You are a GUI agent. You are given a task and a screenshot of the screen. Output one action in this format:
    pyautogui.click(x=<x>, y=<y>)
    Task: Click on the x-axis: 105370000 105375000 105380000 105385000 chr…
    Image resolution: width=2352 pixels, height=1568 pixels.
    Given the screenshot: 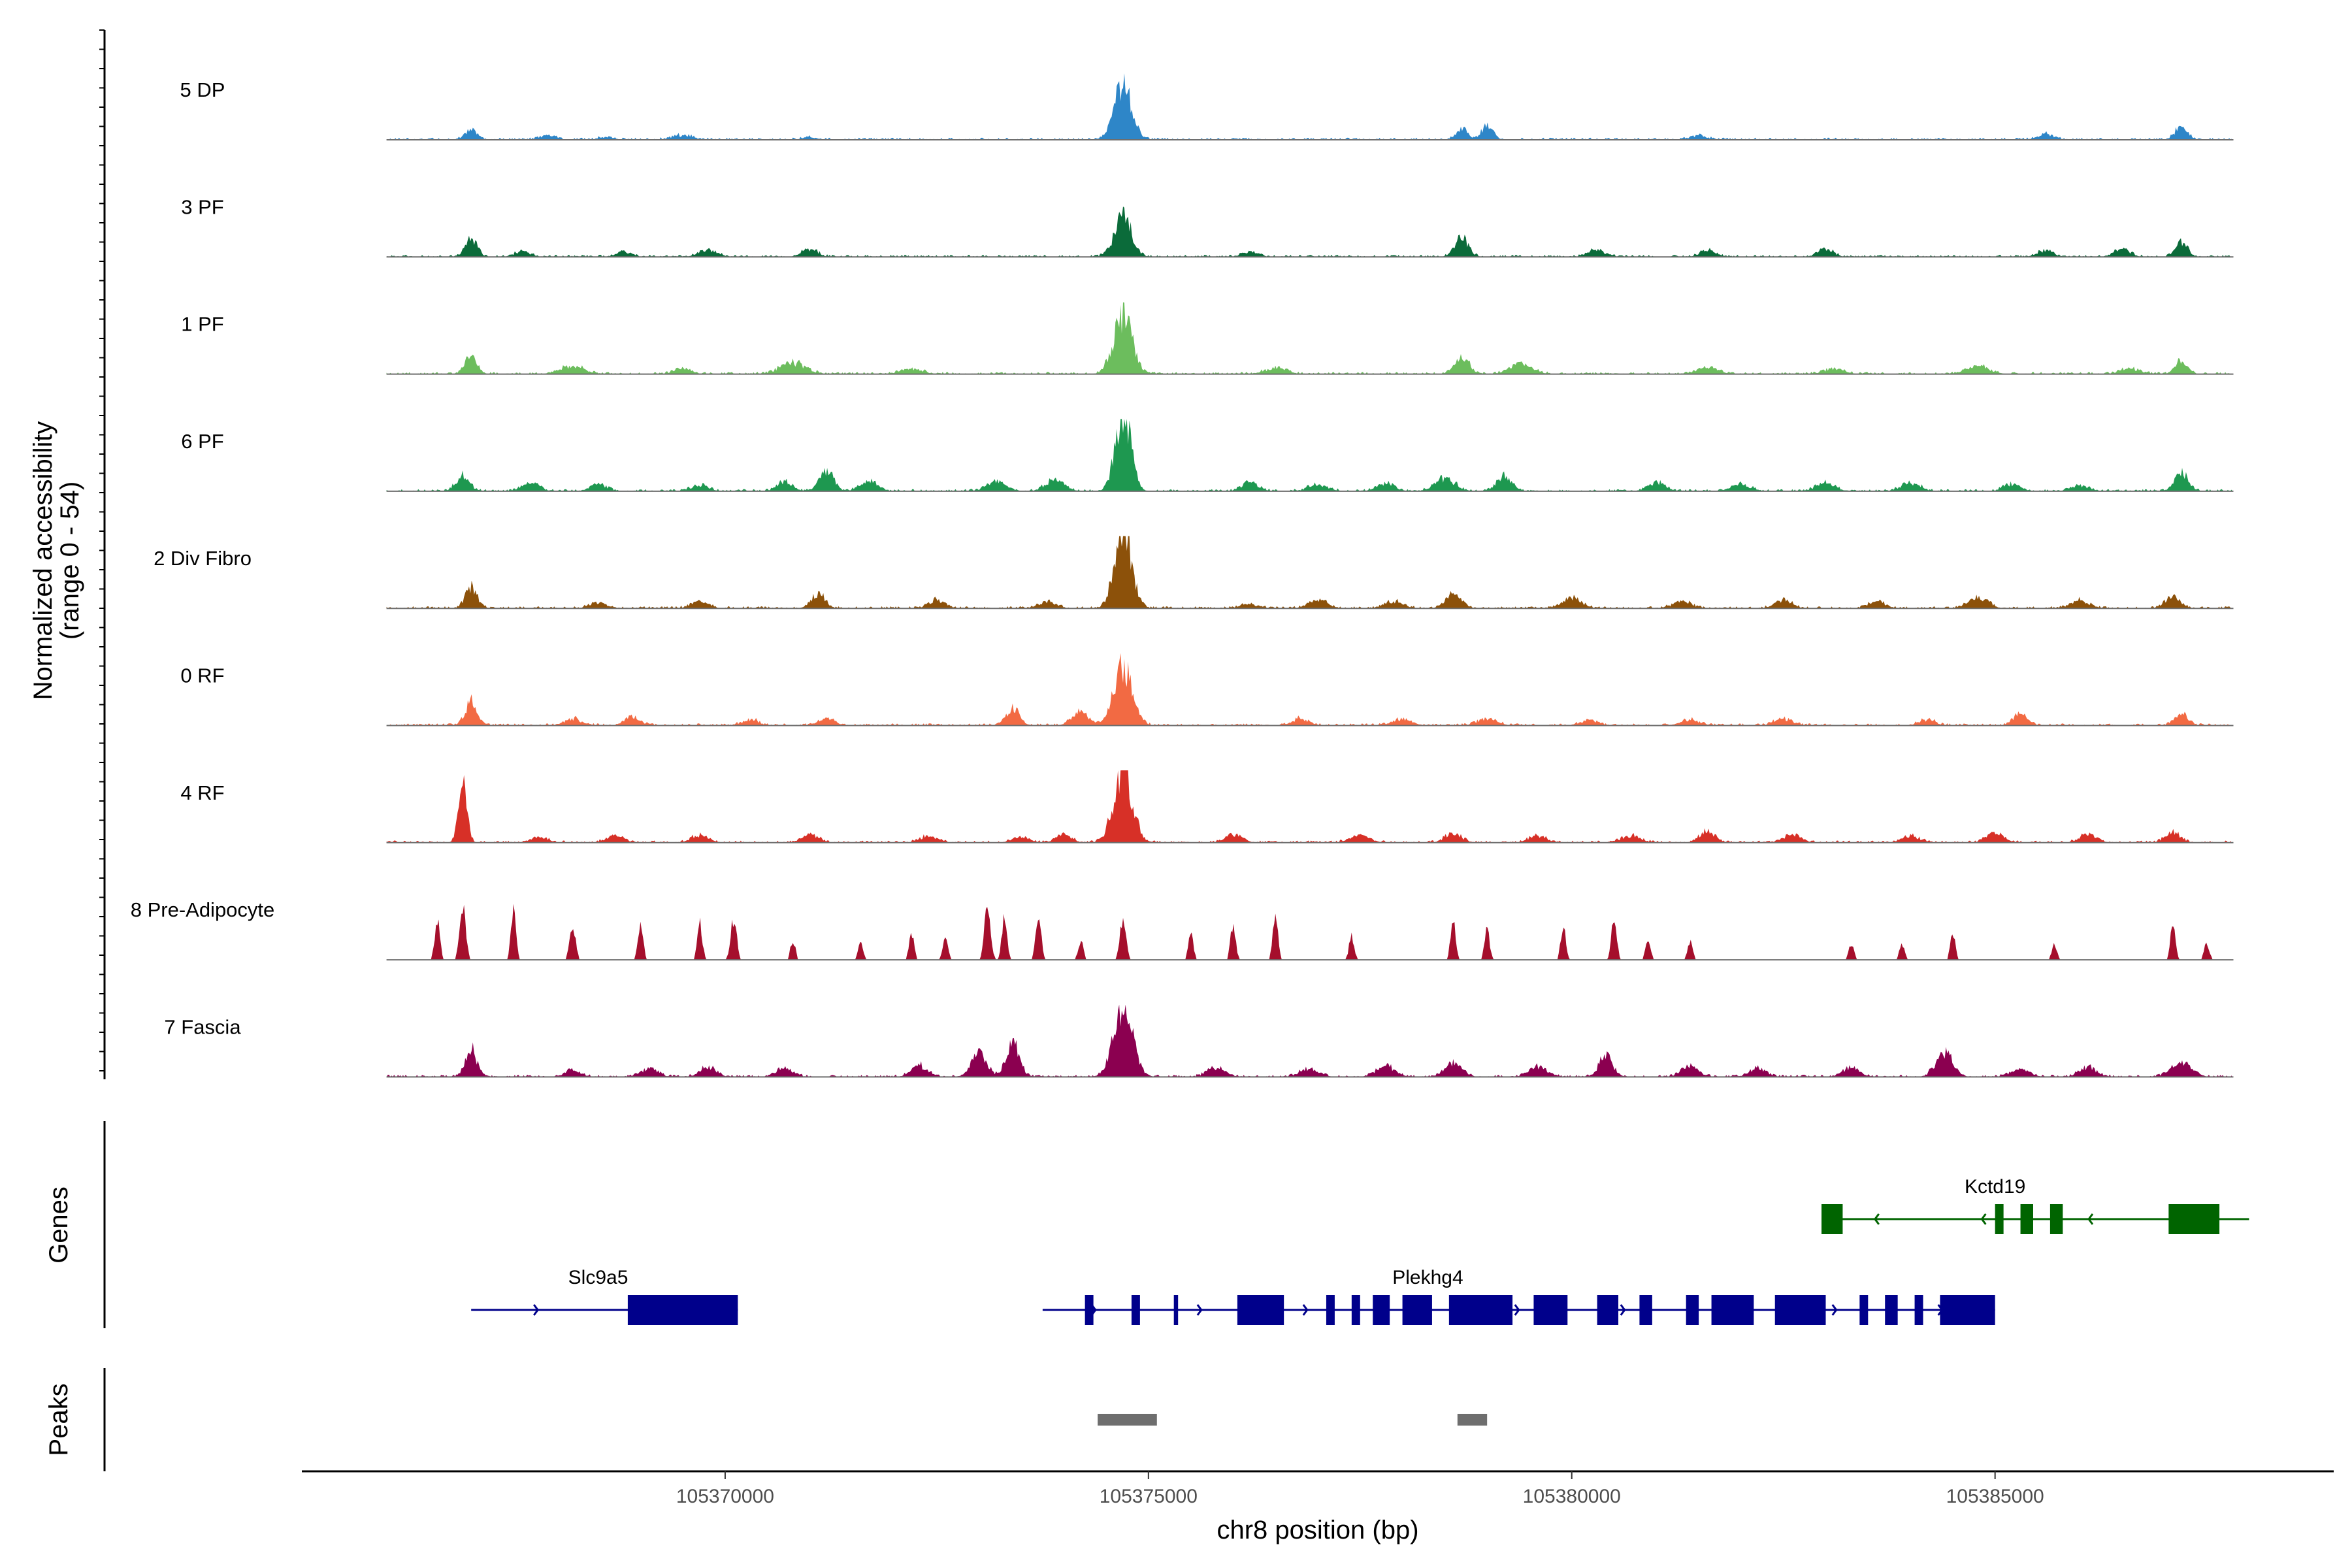 What is the action you would take?
    pyautogui.click(x=1318, y=1507)
    